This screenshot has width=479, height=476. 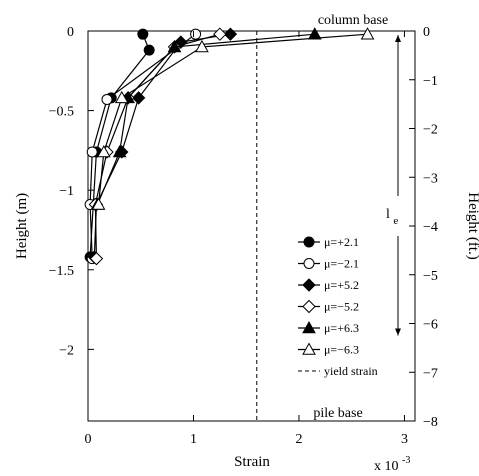 I want to click on legend-entry: μ=−2.1, so click(x=328, y=264).